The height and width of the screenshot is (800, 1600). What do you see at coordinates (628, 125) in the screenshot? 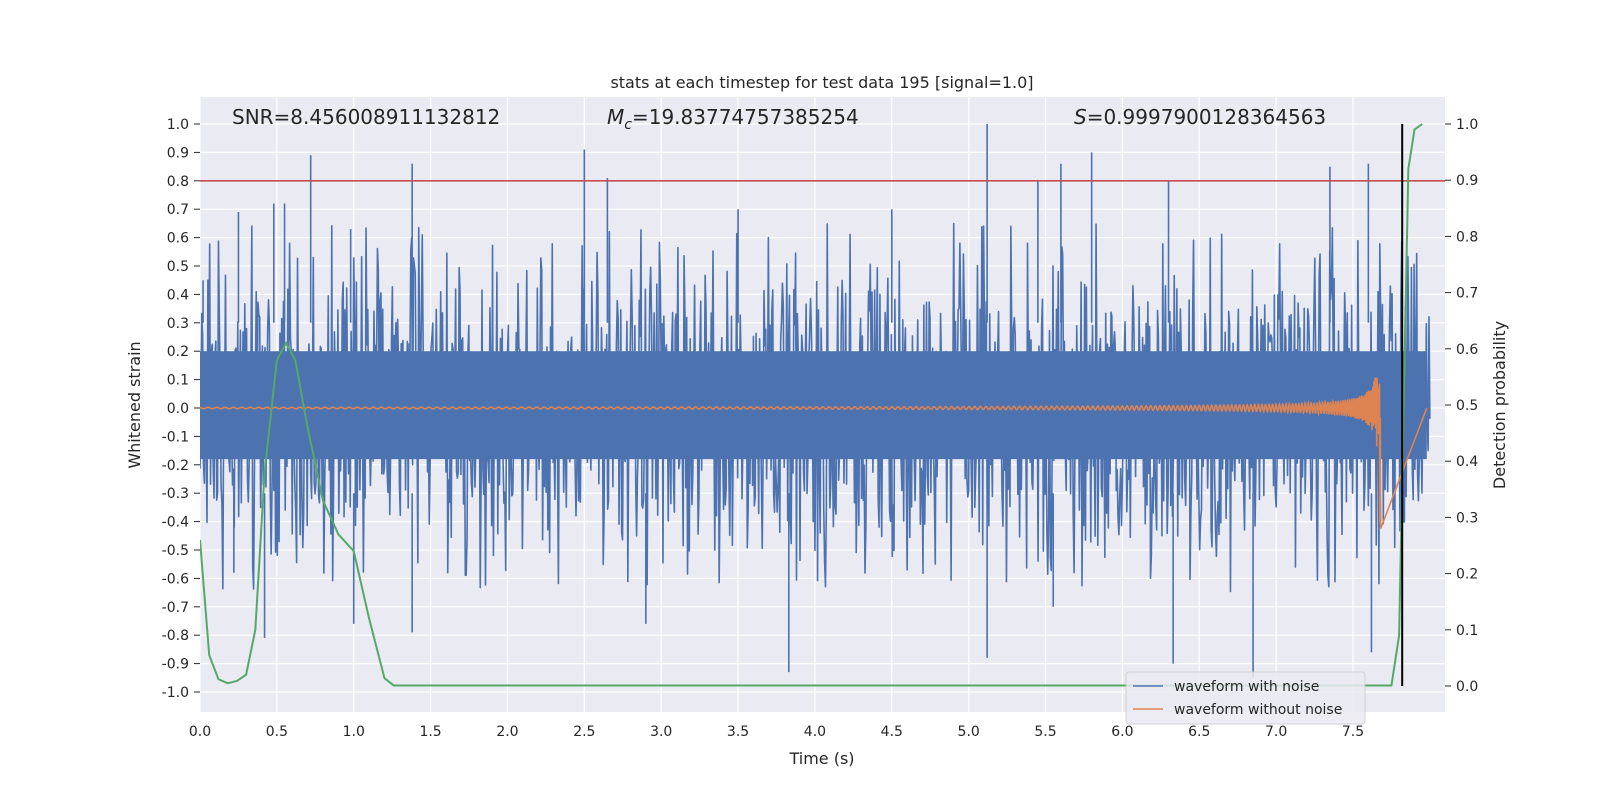
I see `chirp-mass-subscript: c` at bounding box center [628, 125].